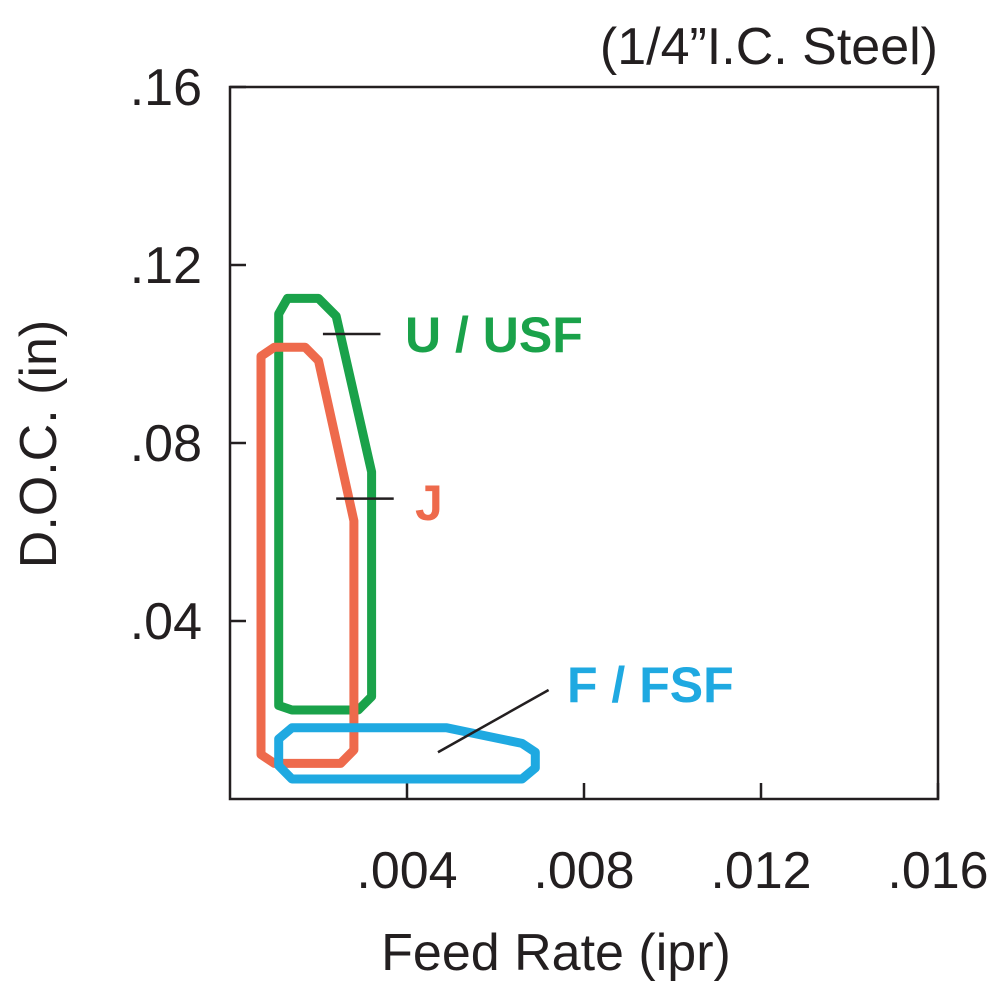 The width and height of the screenshot is (1000, 989). What do you see at coordinates (166, 444) in the screenshot?
I see `y-tick-label: .08` at bounding box center [166, 444].